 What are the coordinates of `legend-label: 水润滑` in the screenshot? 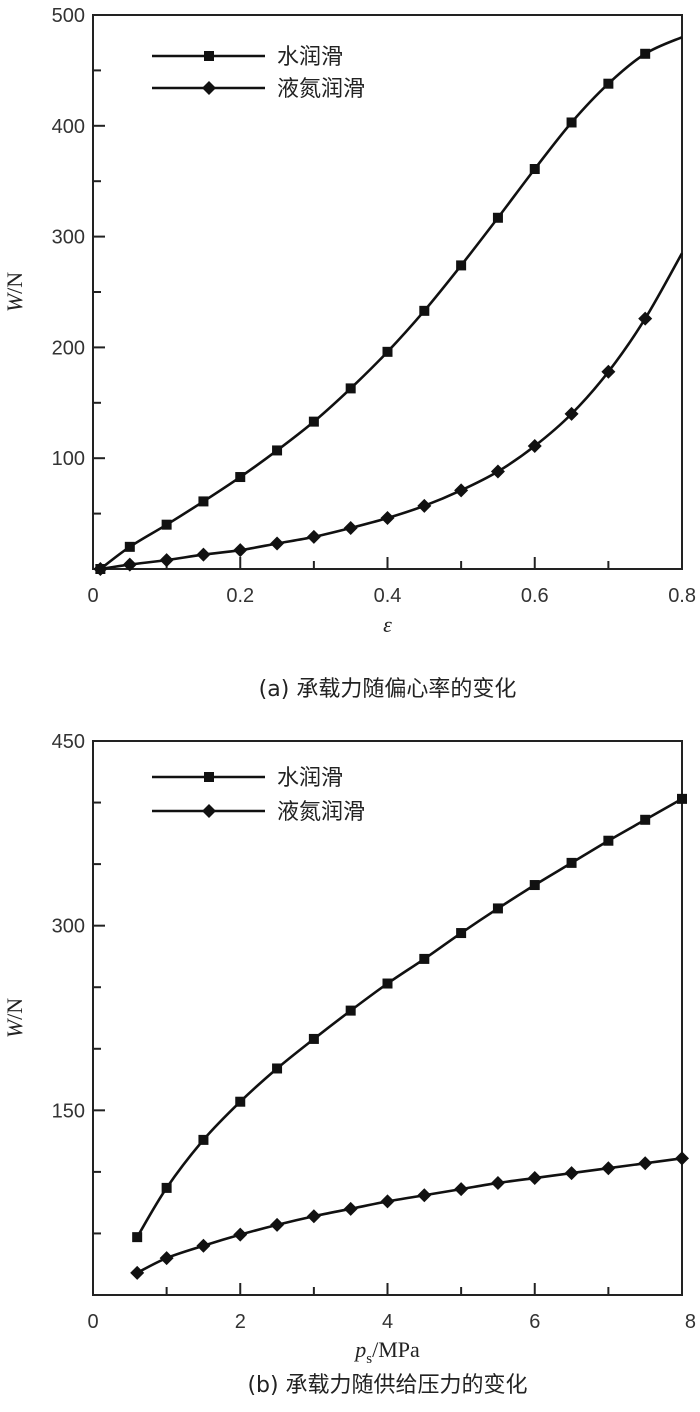 It's located at (310, 57).